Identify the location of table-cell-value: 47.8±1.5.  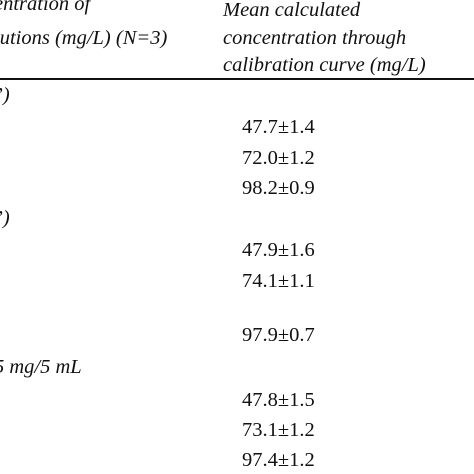
(278, 400).